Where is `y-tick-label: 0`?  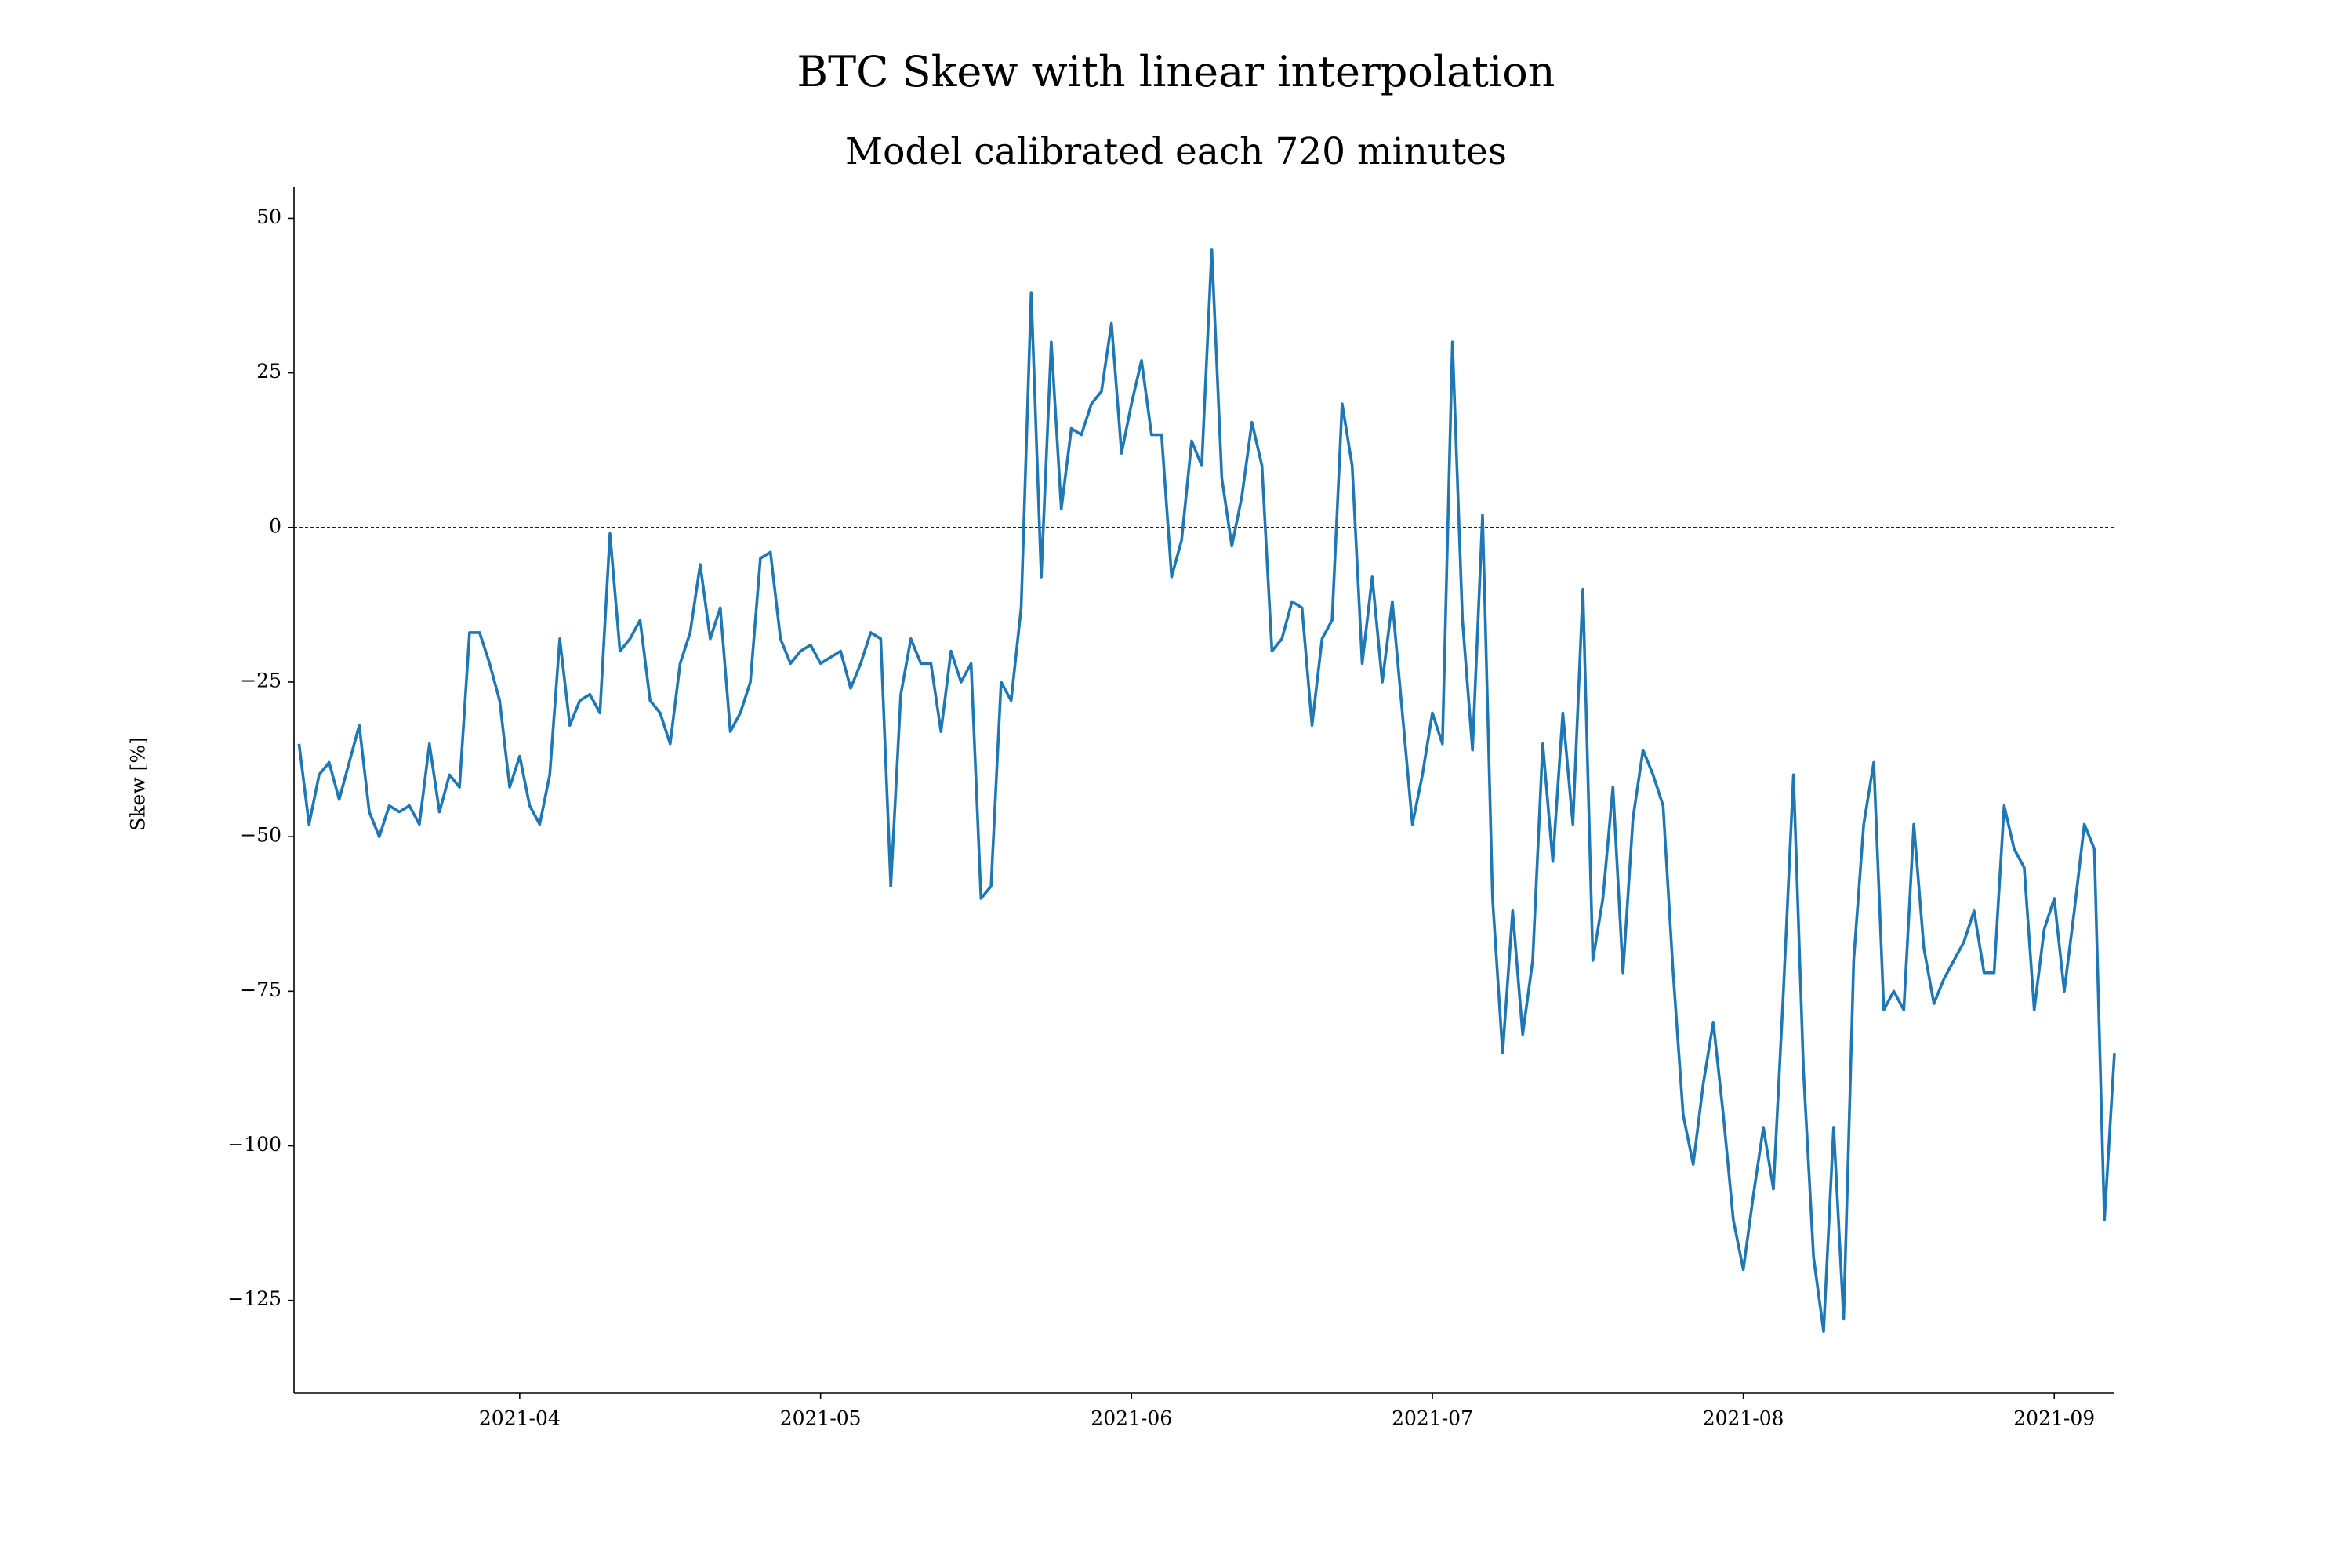 y-tick-label: 0 is located at coordinates (275, 525).